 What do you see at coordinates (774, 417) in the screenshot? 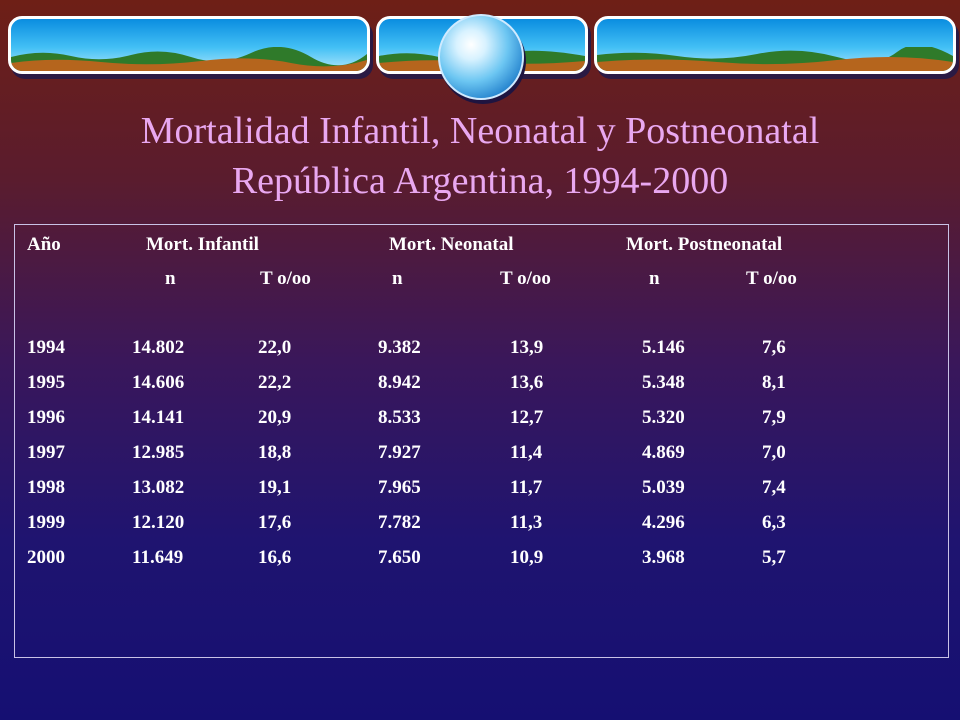
I see `cell-postneonatal-rate: 7,9` at bounding box center [774, 417].